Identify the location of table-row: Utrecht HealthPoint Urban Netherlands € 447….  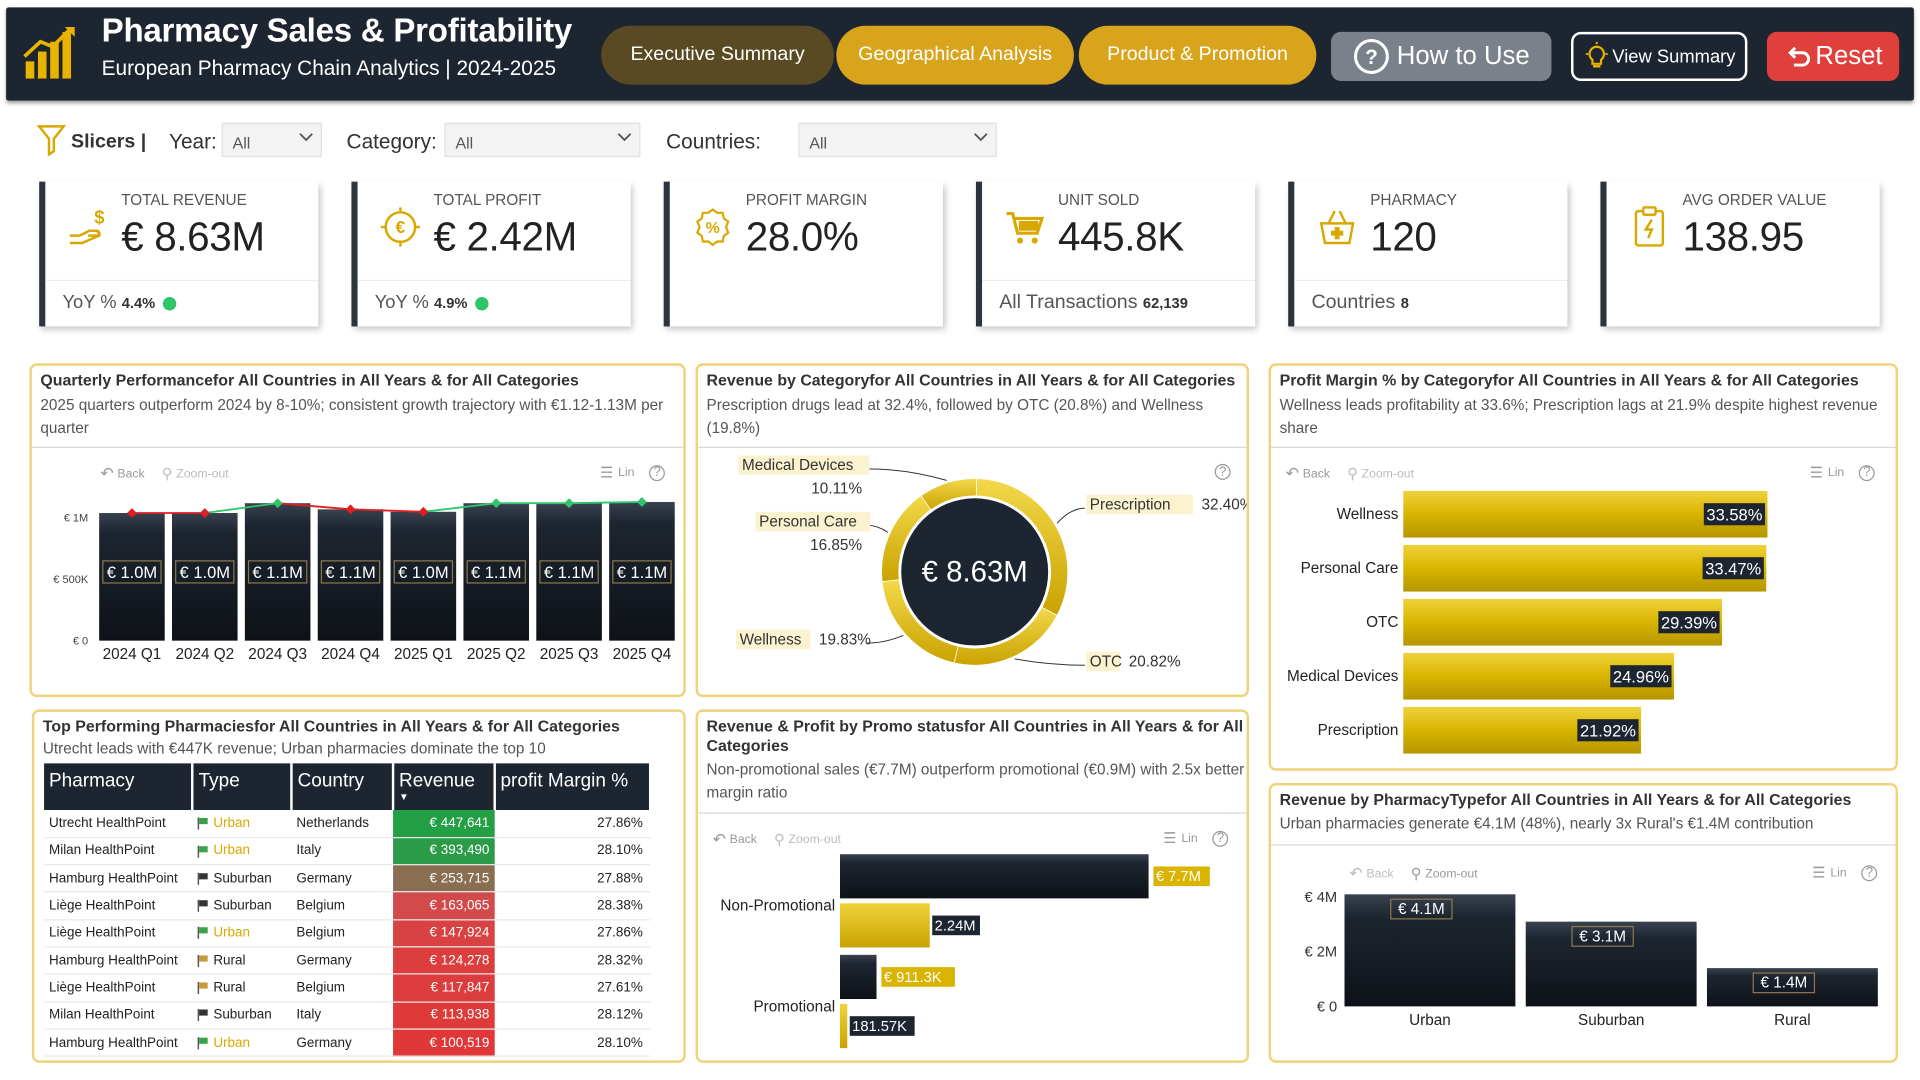
(347, 824).